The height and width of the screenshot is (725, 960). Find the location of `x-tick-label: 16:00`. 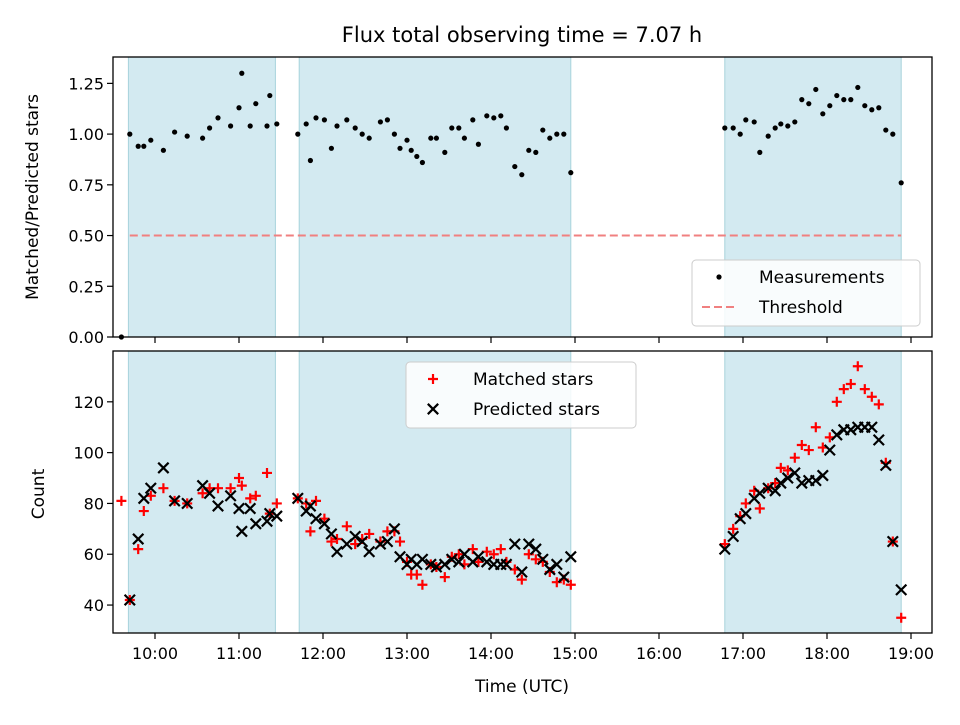

x-tick-label: 16:00 is located at coordinates (659, 653).